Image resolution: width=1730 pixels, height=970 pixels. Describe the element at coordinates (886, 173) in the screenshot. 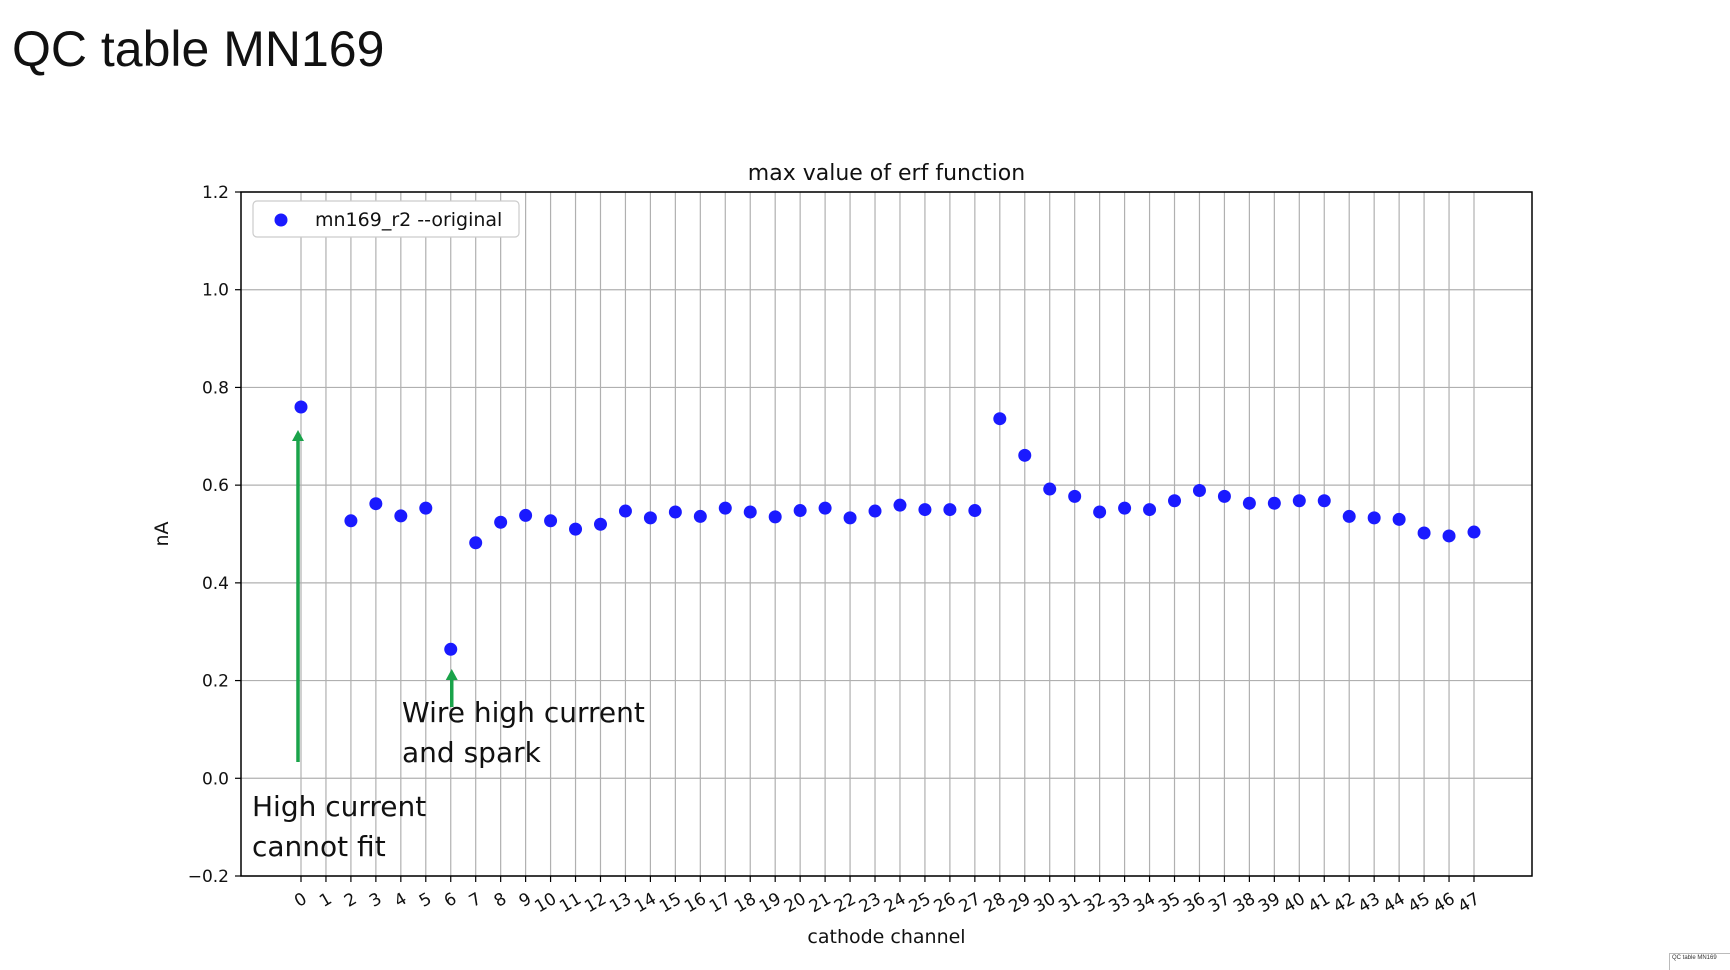

I see `chart-title: max value of erf function` at that location.